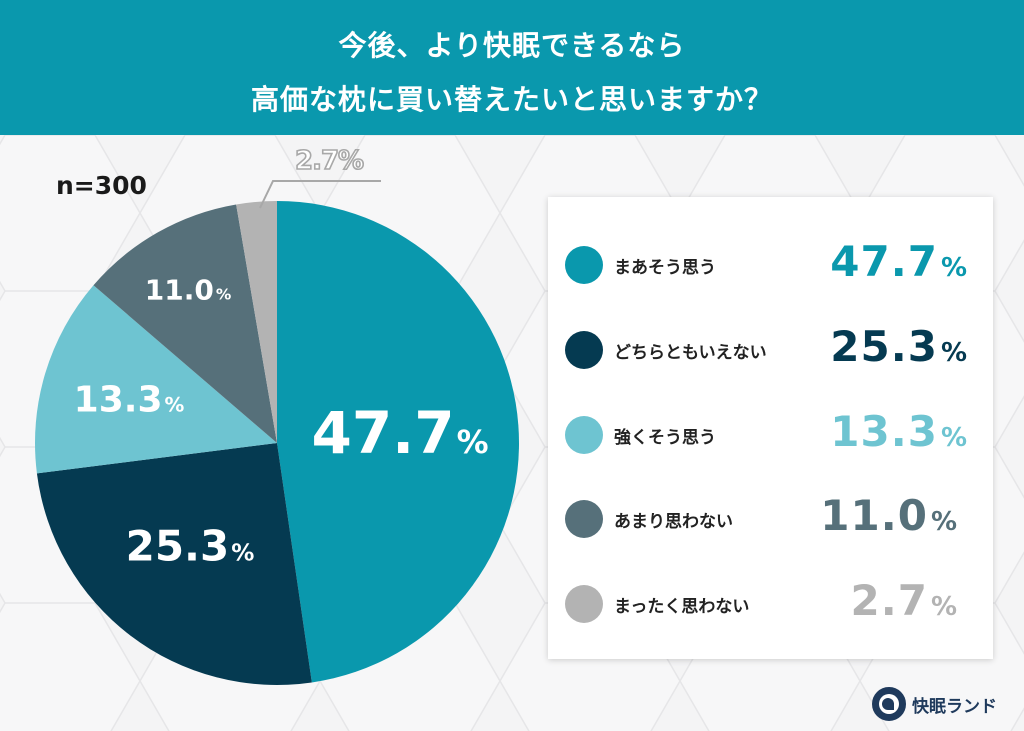 This screenshot has height=731, width=1024. What do you see at coordinates (889, 704) in the screenshot?
I see `logo-badge-icon` at bounding box center [889, 704].